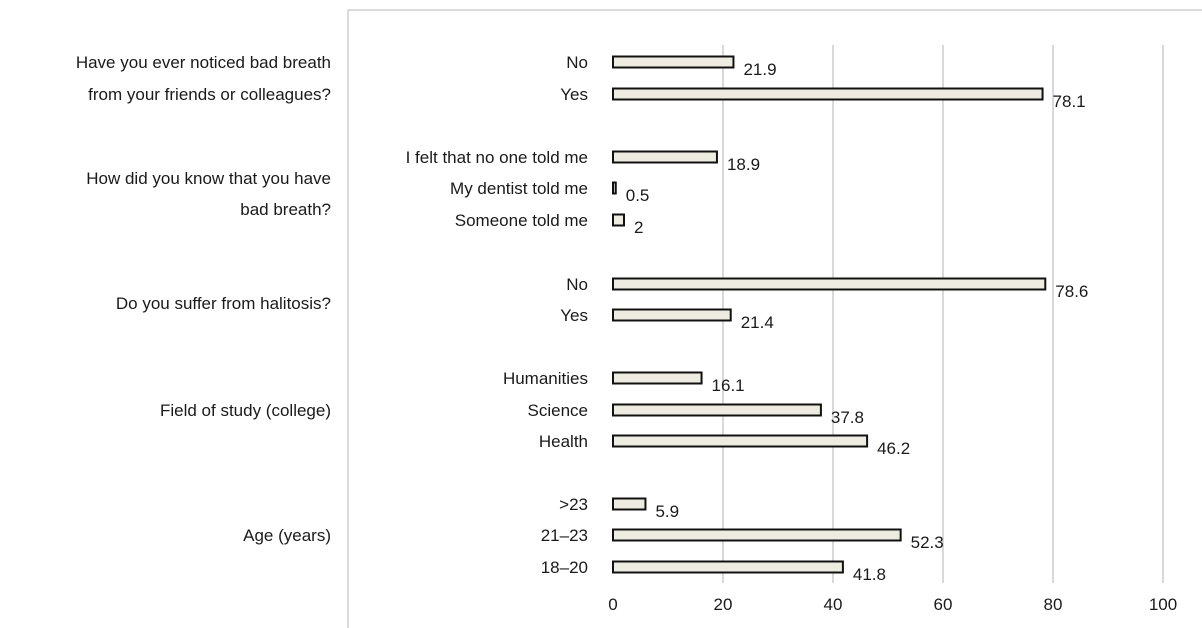 This screenshot has height=628, width=1202. Describe the element at coordinates (563, 441) in the screenshot. I see `category-label: Health` at that location.